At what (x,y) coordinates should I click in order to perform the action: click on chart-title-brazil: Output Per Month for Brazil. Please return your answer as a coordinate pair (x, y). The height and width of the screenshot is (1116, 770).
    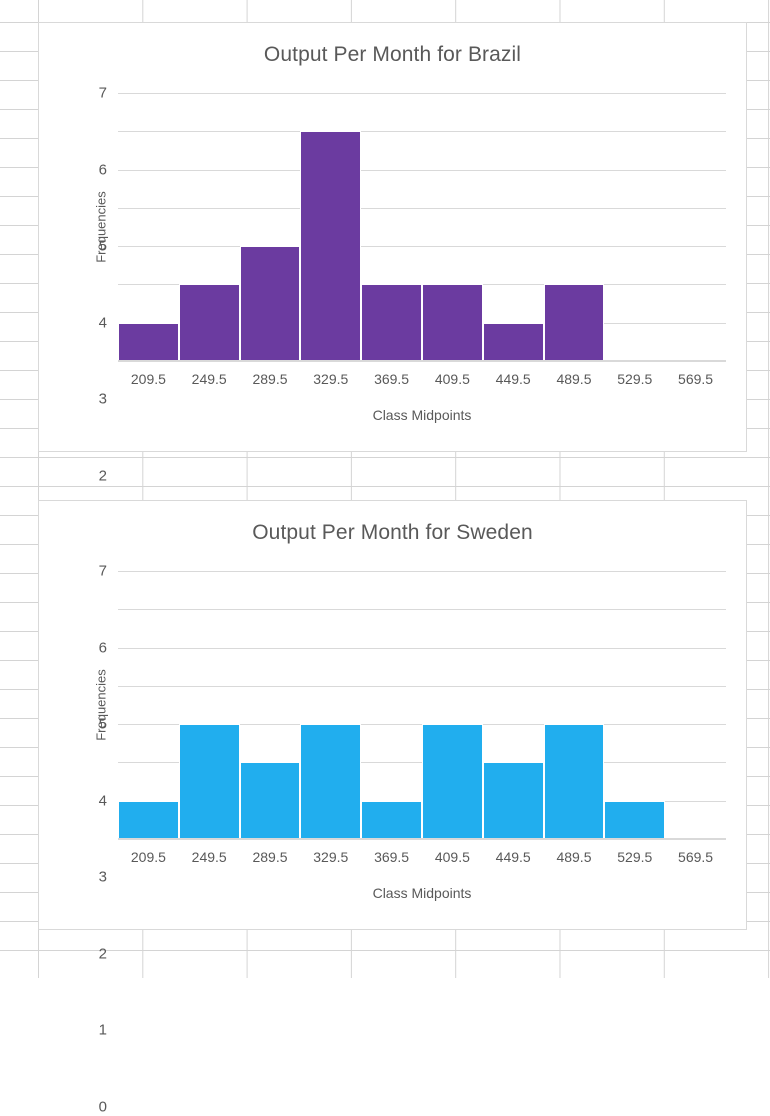
    Looking at the image, I should click on (392, 54).